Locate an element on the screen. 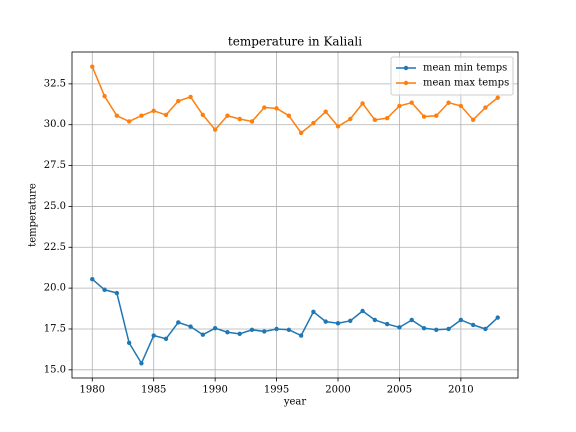 The width and height of the screenshot is (576, 432). y-tick-label: 27.5 is located at coordinates (55, 165).